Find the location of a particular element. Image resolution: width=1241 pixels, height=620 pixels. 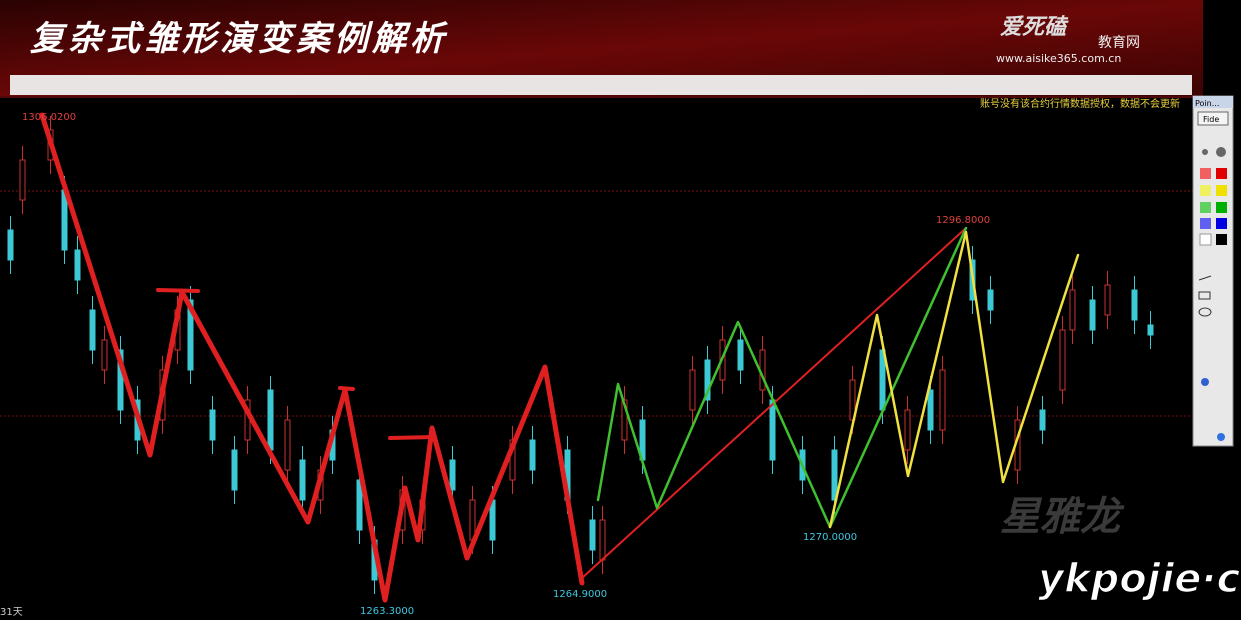

header-title: 复杂式雏形演变案例解析 is located at coordinates (239, 39).